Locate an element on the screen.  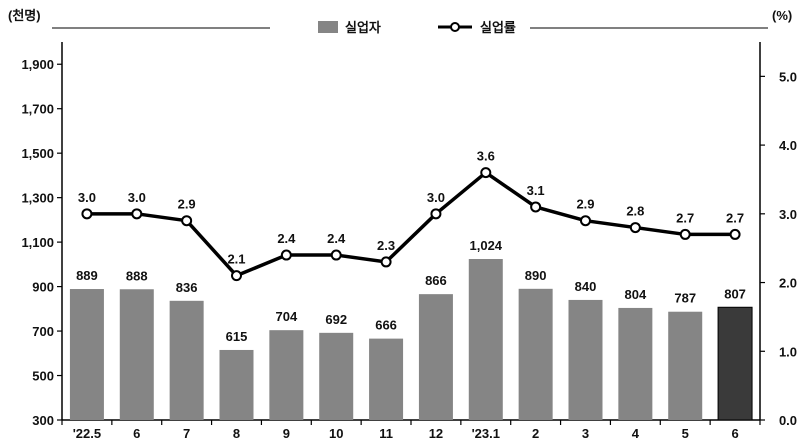
legend-line-label: 실업률 is located at coordinates (498, 27).